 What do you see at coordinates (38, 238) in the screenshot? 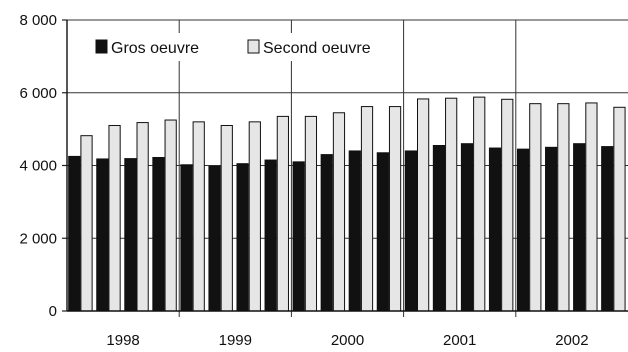
I see `y-tick-label: 2 000` at bounding box center [38, 238].